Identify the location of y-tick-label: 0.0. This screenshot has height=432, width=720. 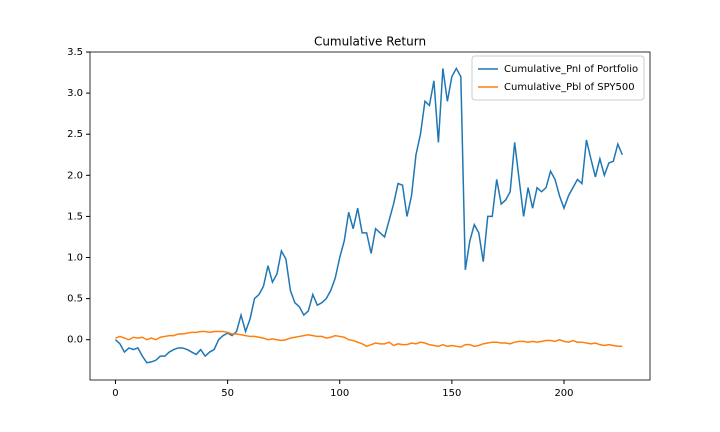
(75, 340).